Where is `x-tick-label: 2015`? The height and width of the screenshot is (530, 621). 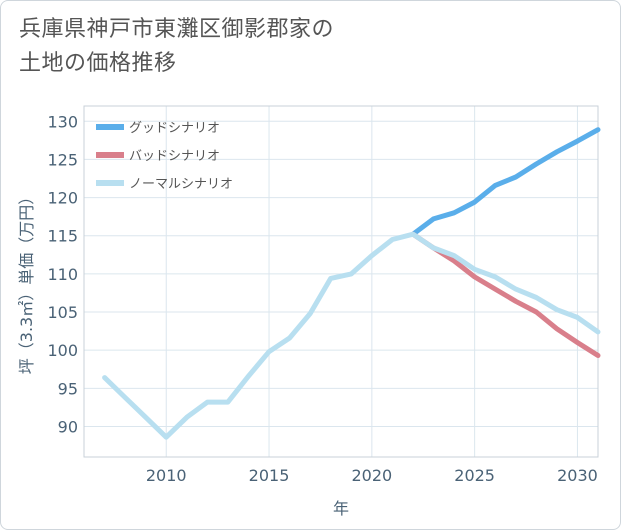
x-tick-label: 2015 is located at coordinates (269, 475).